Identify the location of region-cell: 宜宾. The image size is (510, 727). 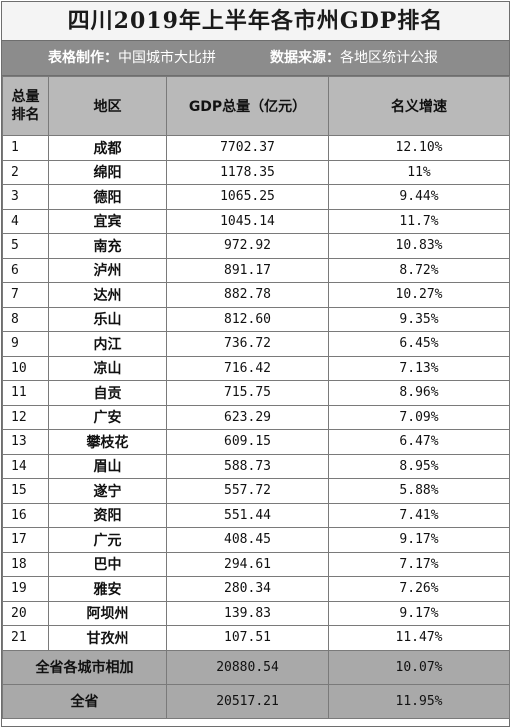
(107, 221).